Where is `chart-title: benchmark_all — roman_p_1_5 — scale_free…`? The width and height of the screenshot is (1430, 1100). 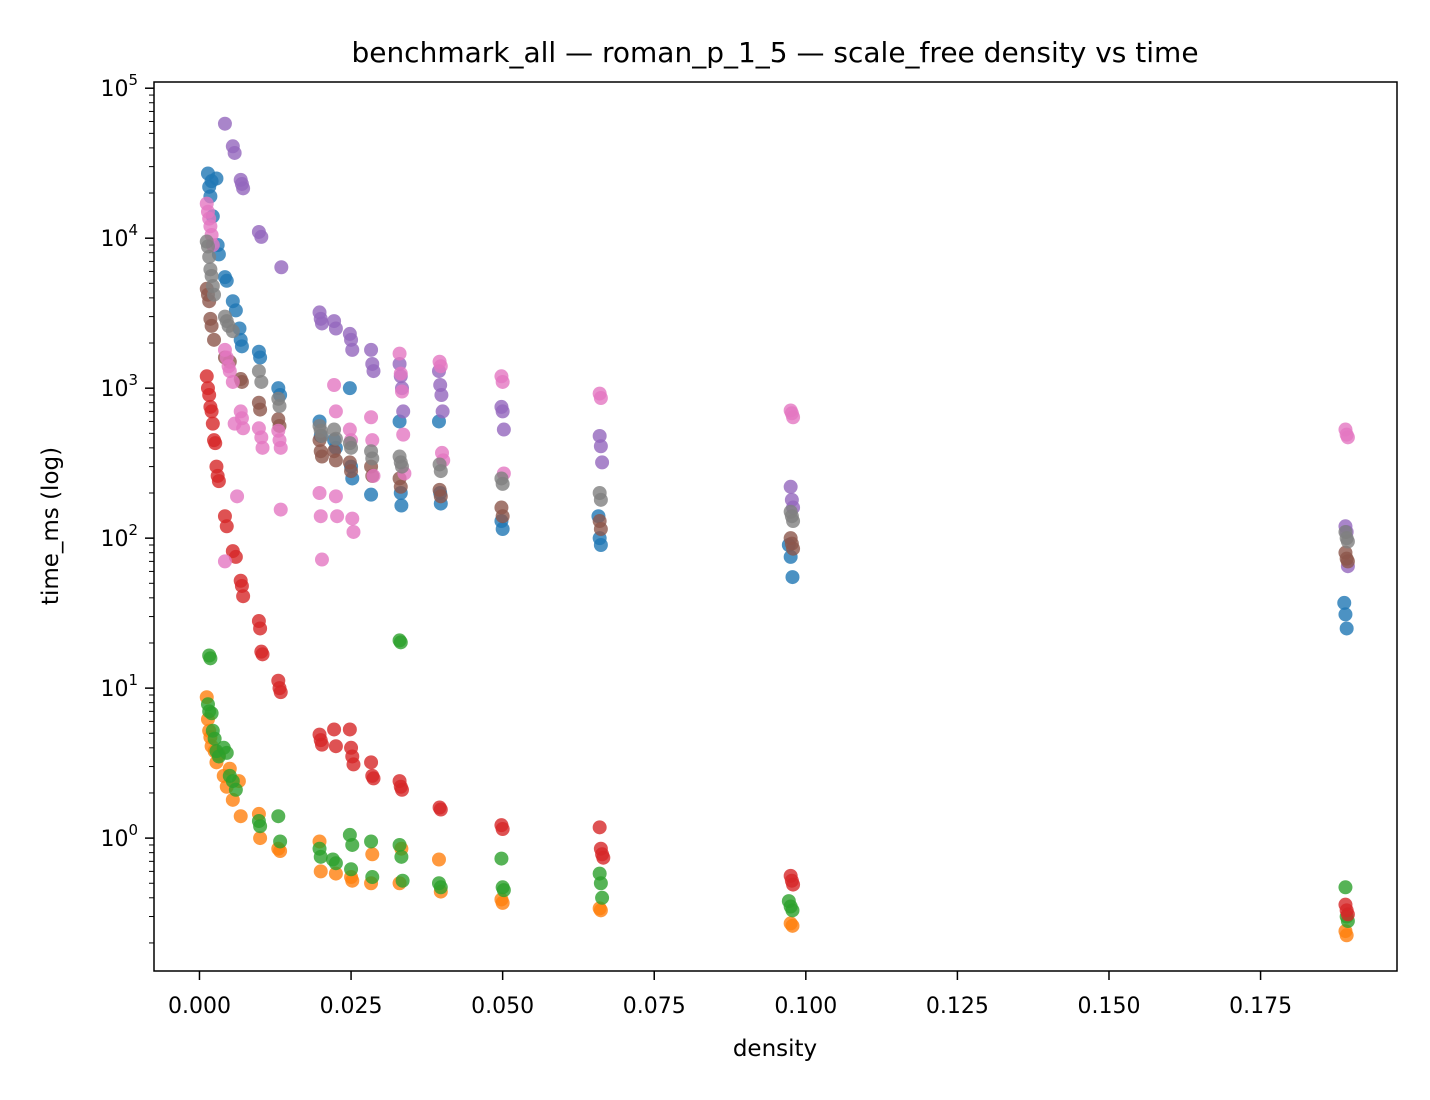 chart-title: benchmark_all — roman_p_1_5 — scale_free… is located at coordinates (774, 52).